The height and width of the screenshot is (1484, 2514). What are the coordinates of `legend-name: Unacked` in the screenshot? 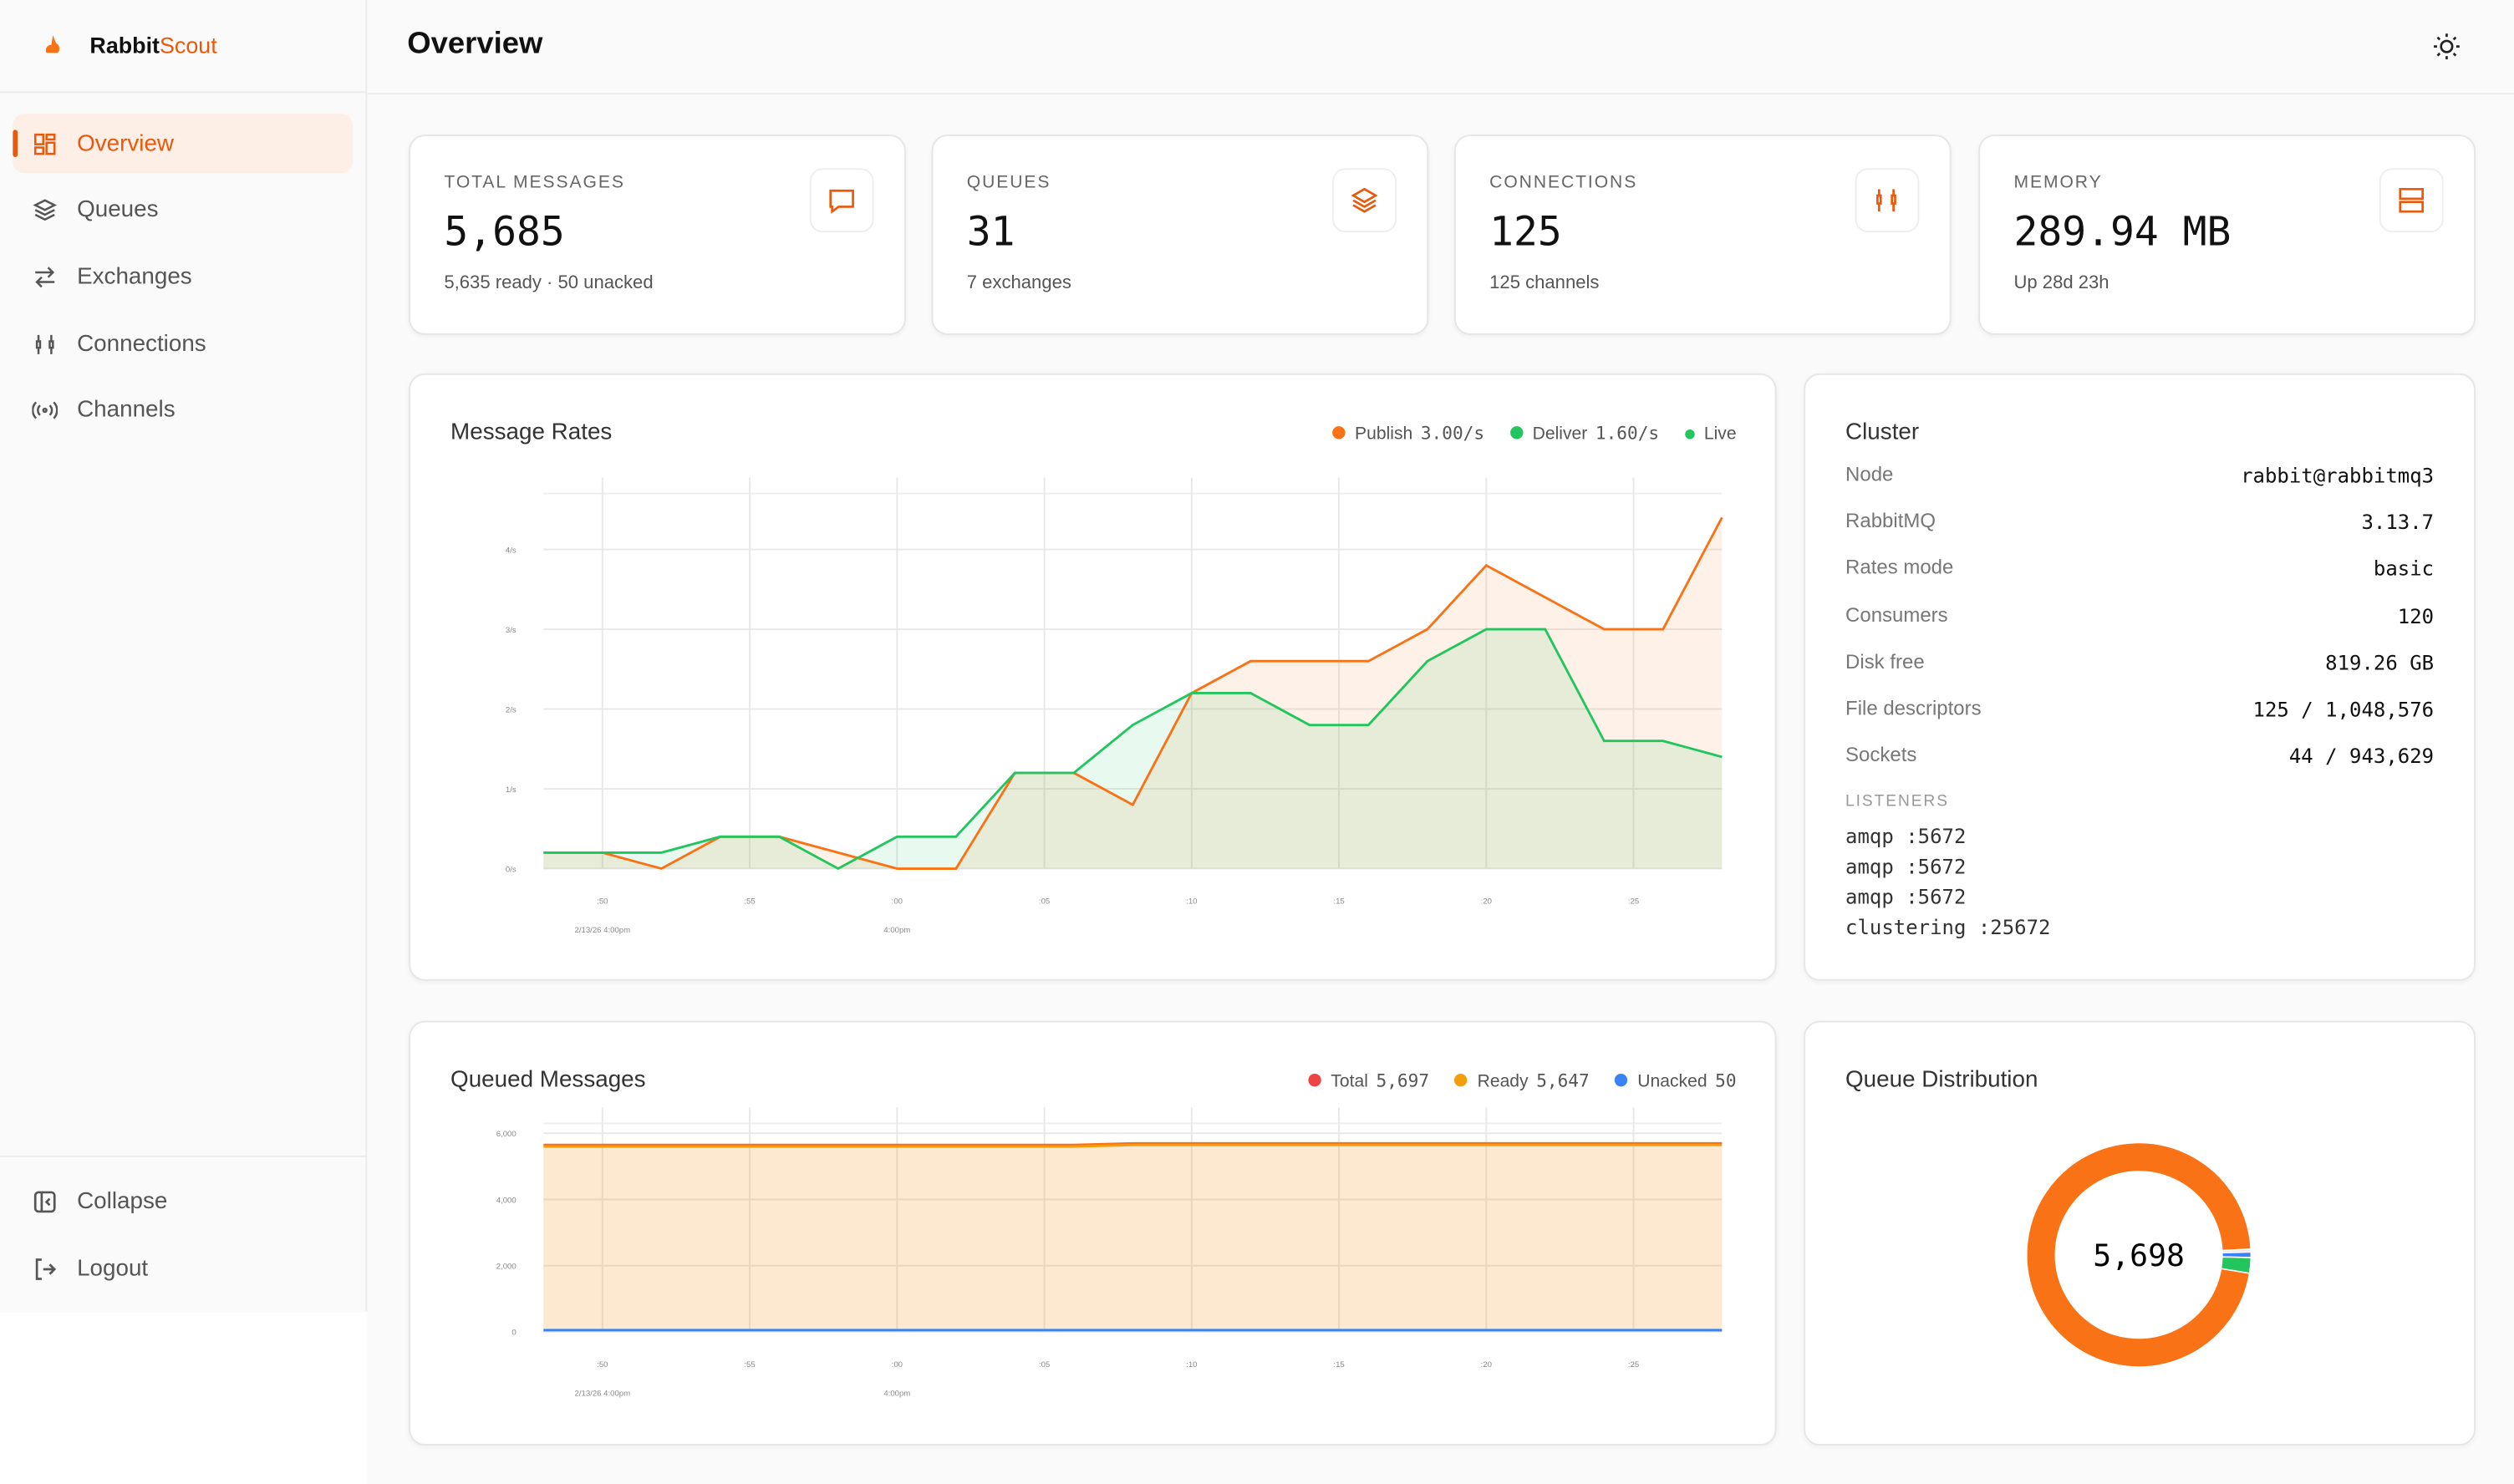 It's located at (1672, 1082).